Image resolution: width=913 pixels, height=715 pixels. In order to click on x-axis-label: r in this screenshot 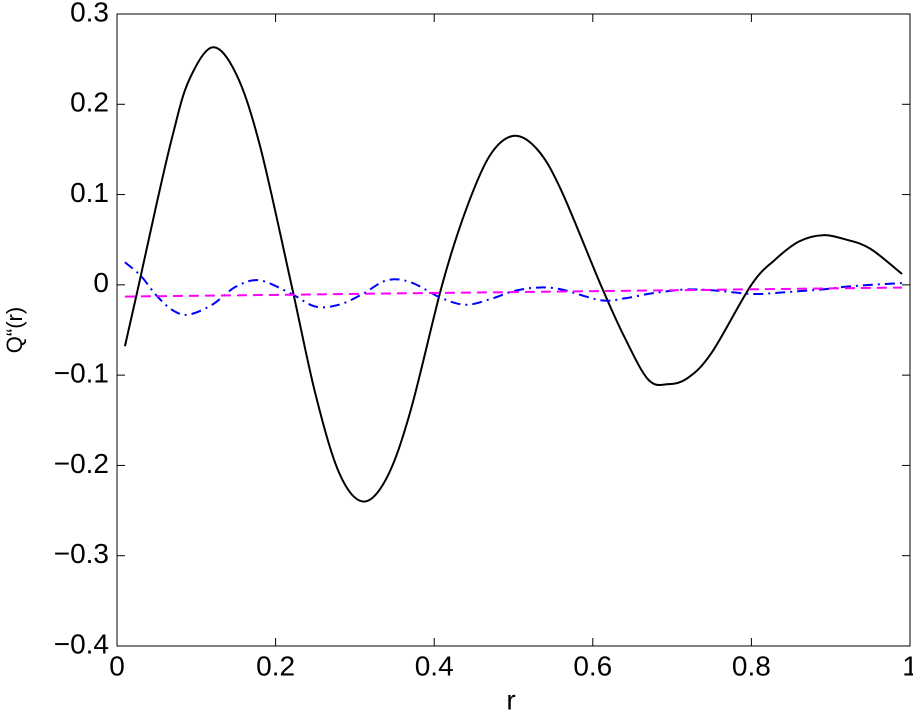, I will do `click(510, 699)`.